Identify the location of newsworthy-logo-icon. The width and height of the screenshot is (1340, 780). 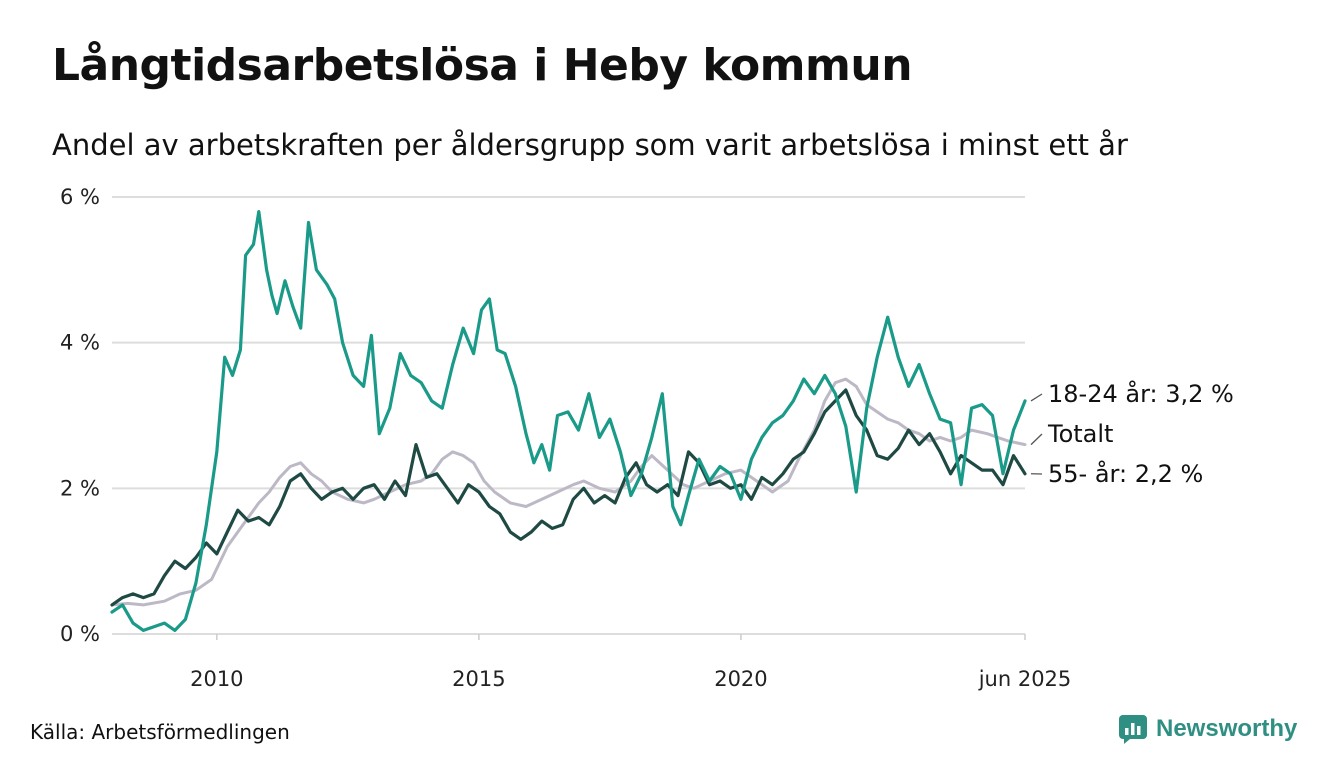
(1133, 729).